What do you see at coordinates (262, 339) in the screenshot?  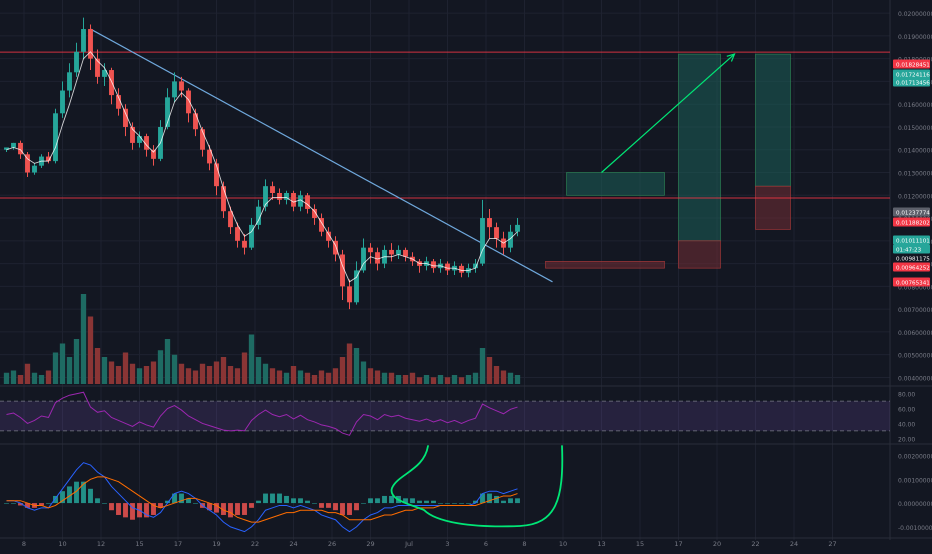 I see `volume-bars` at bounding box center [262, 339].